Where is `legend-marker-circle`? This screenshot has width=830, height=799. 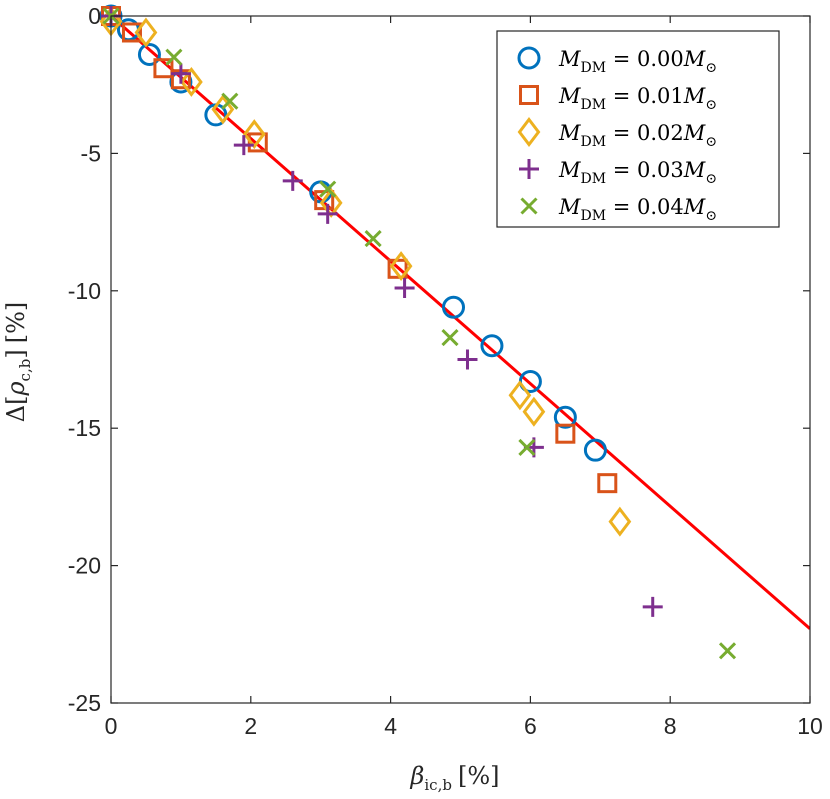
legend-marker-circle is located at coordinates (529, 58).